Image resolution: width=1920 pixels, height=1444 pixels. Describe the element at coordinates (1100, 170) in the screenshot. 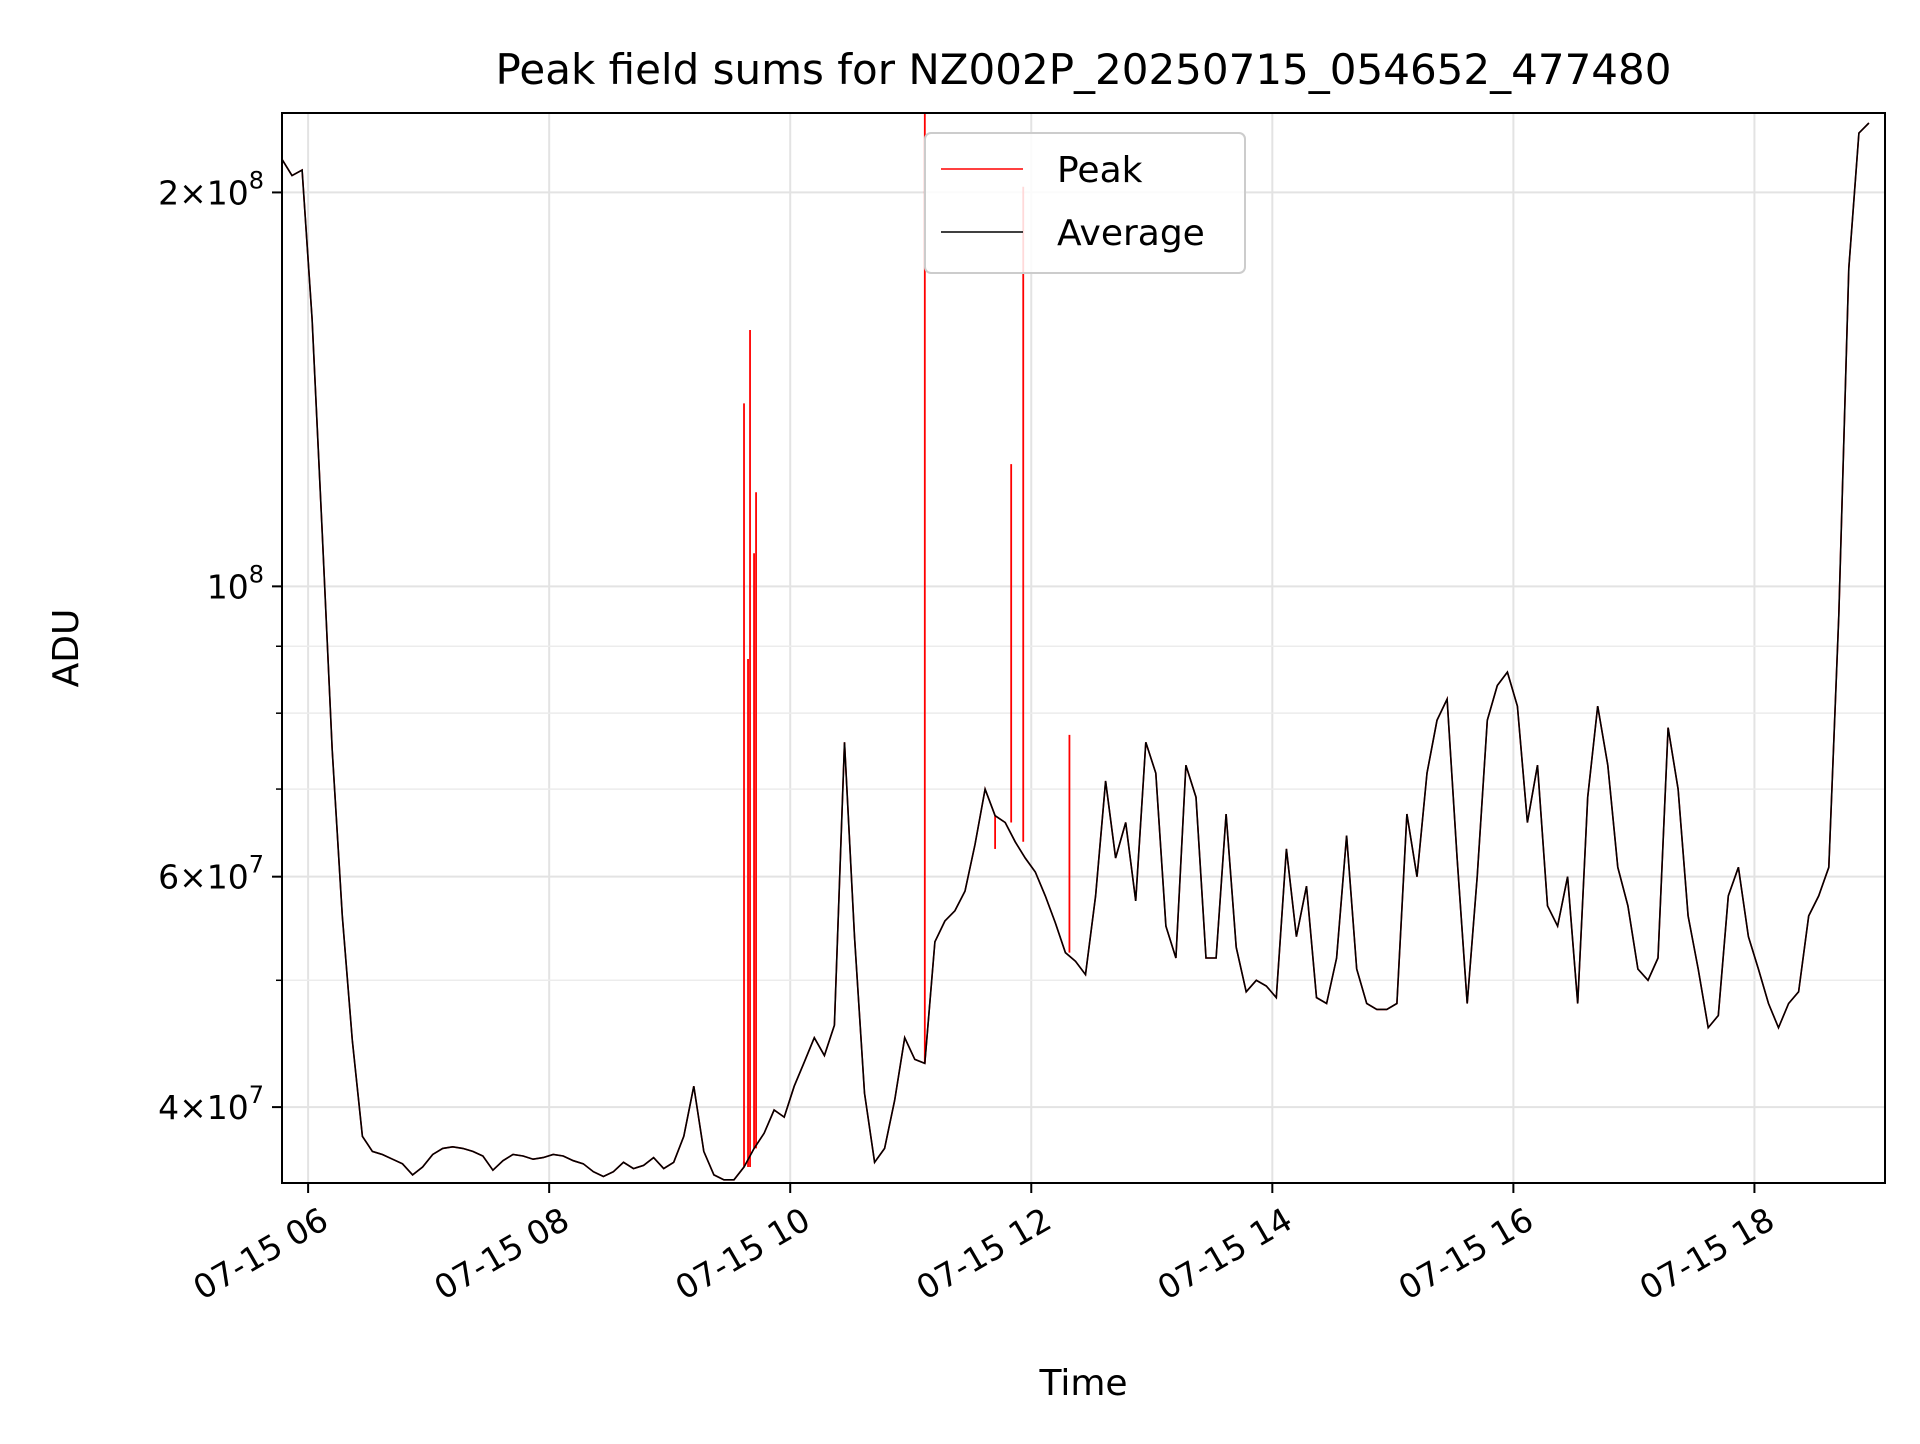

I see `legend-peak-label: Peak` at that location.